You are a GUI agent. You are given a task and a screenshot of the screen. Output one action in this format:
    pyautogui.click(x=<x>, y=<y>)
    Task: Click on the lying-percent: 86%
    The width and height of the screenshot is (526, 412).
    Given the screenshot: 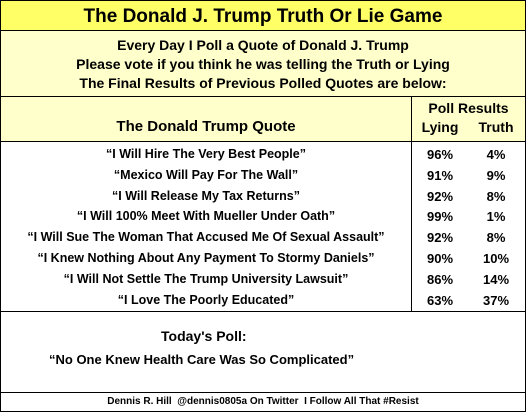 What is the action you would take?
    pyautogui.click(x=440, y=279)
    